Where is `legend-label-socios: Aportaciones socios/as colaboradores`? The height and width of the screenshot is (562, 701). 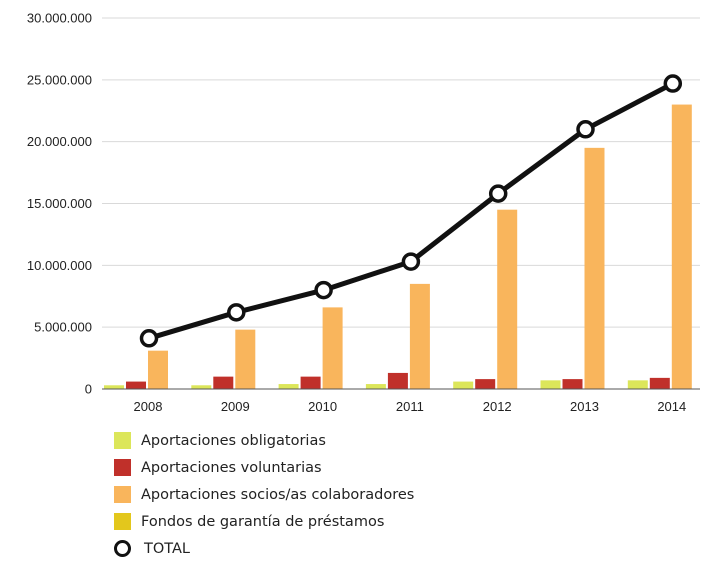 legend-label-socios: Aportaciones socios/as colaboradores is located at coordinates (278, 494).